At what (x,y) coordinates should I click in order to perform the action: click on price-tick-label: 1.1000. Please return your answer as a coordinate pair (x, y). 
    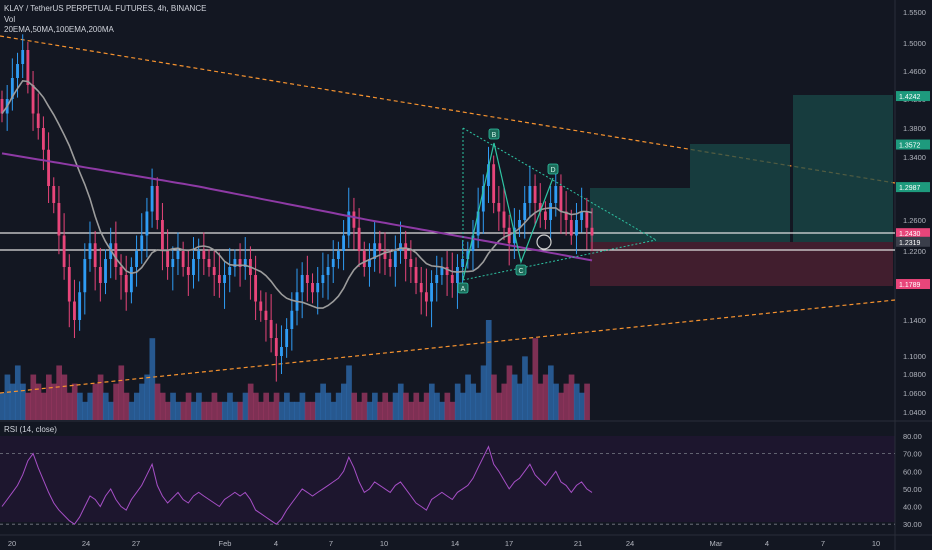
    Looking at the image, I should click on (914, 356).